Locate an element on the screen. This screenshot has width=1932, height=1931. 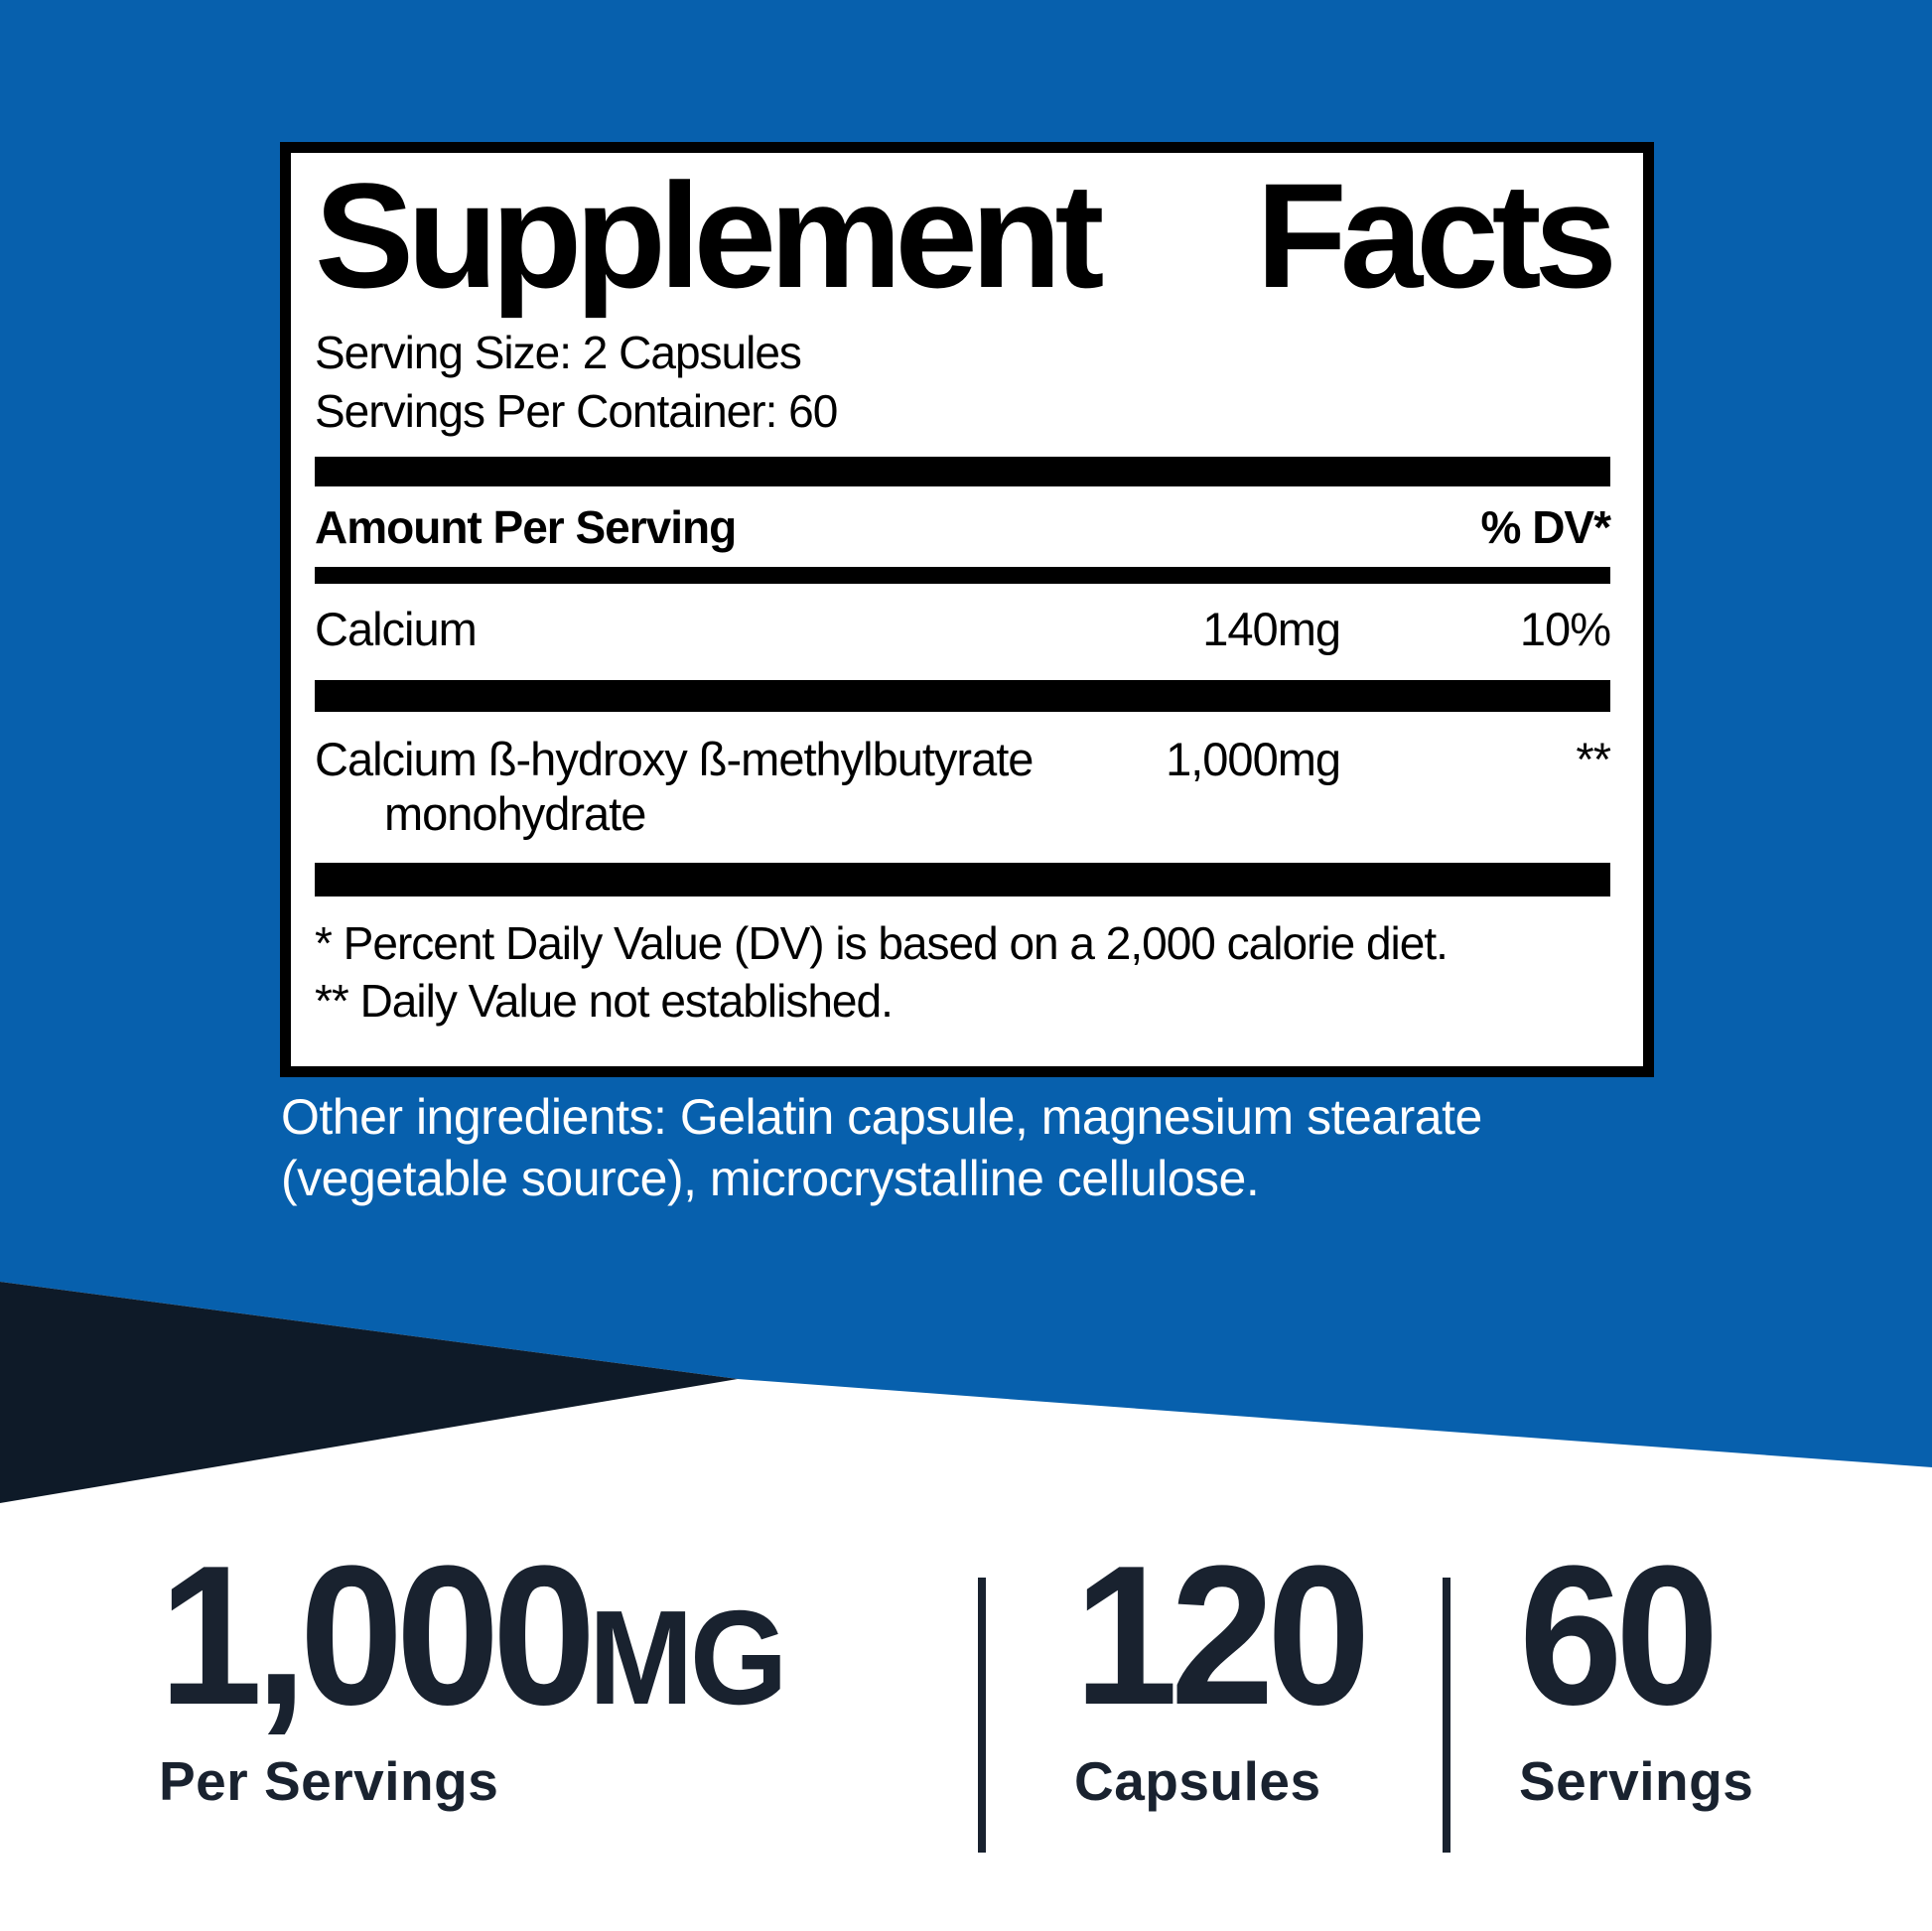
servings-per-container-line: Servings Per Container: 60 is located at coordinates (577, 411).